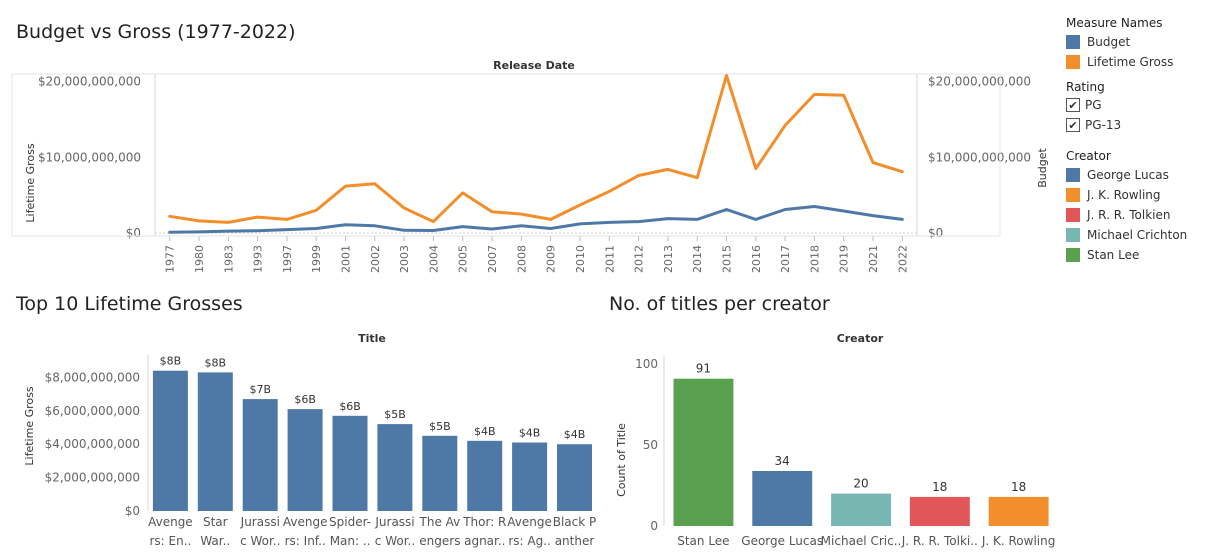 The width and height of the screenshot is (1219, 559). I want to click on rating-option-label: PG-13, so click(1103, 125).